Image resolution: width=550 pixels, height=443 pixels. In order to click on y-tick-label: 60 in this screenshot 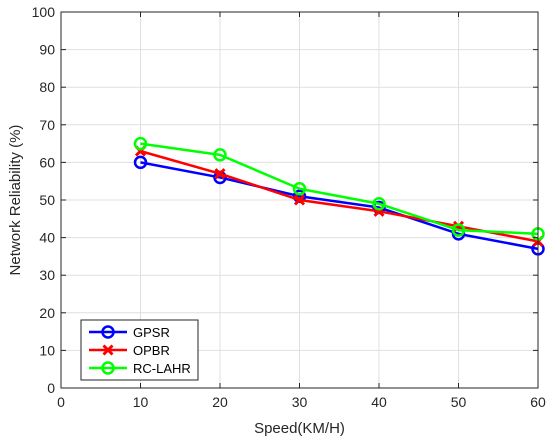, I will do `click(47, 162)`.